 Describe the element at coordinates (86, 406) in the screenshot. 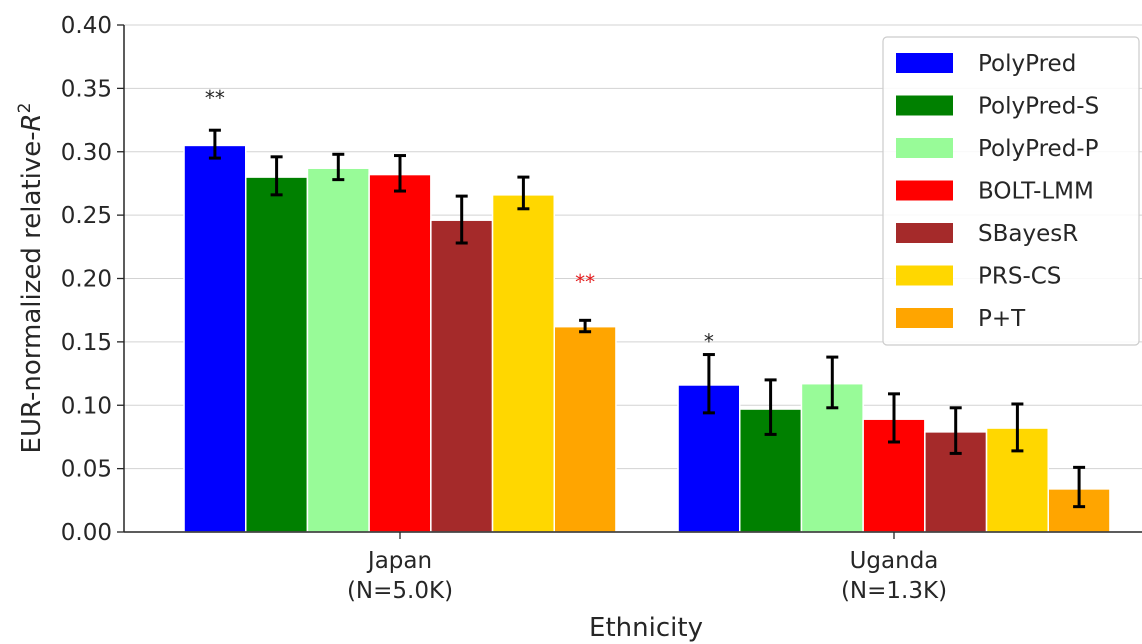

I see `y-tick-label: 0.10` at that location.